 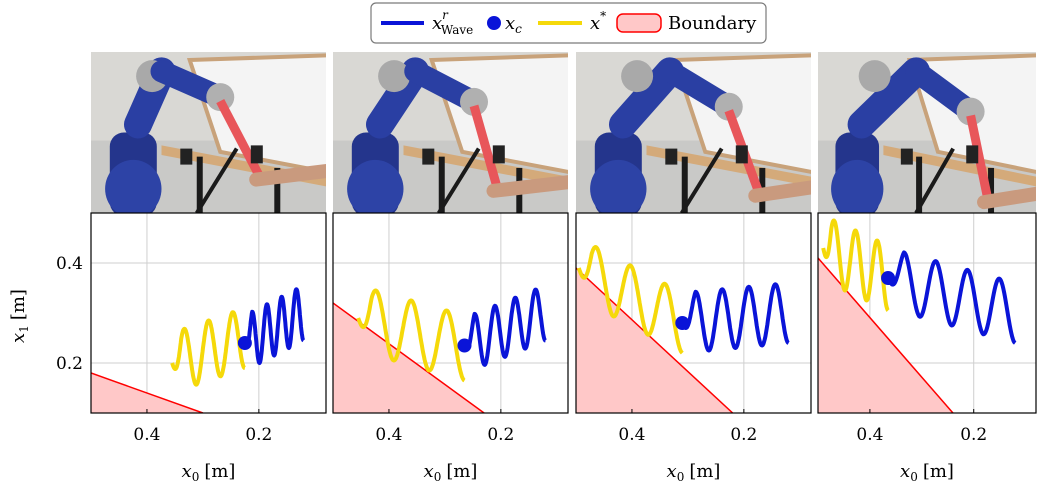 I want to click on plot-panel-2: 0.4 0.2 x0 [m], so click(x=450, y=347).